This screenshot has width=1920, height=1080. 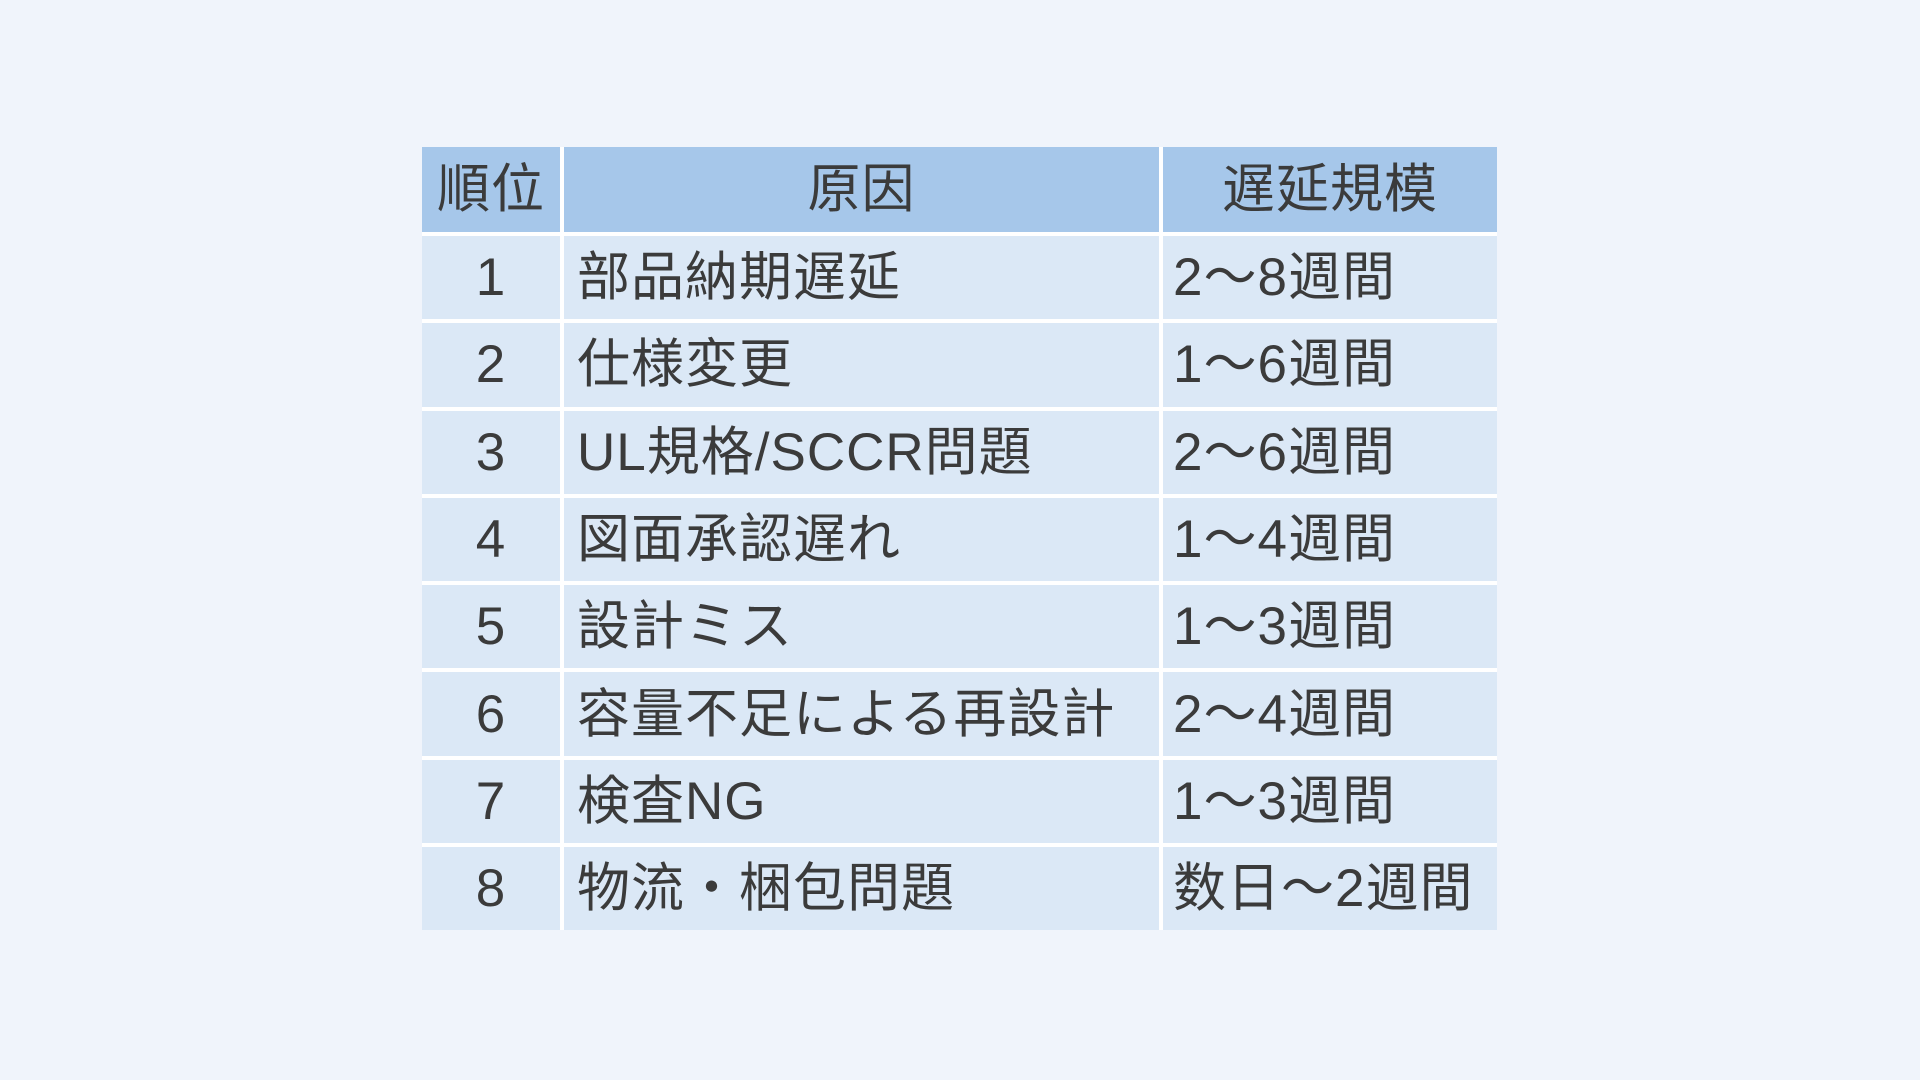 What do you see at coordinates (861, 801) in the screenshot?
I see `cause-cell: 検査NG` at bounding box center [861, 801].